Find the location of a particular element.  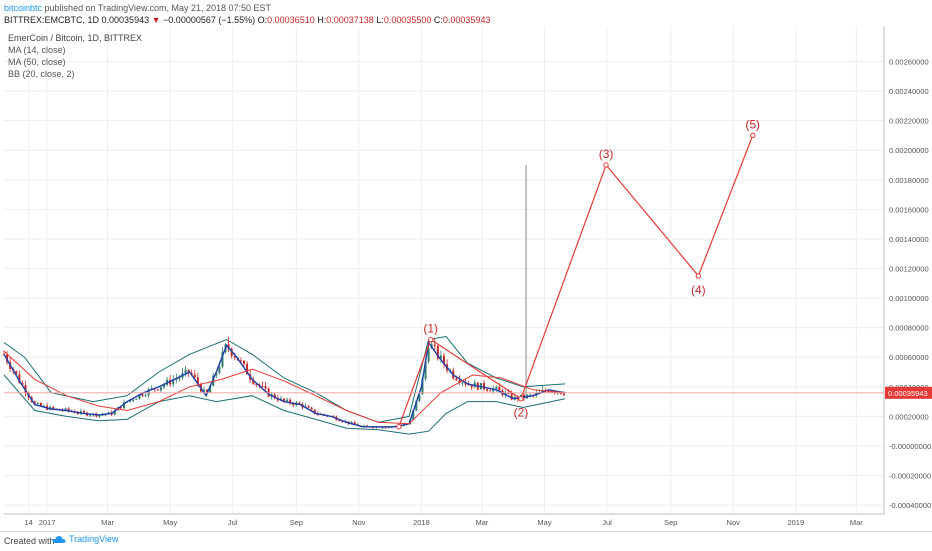

footer: Created with TradingView is located at coordinates (466, 541).